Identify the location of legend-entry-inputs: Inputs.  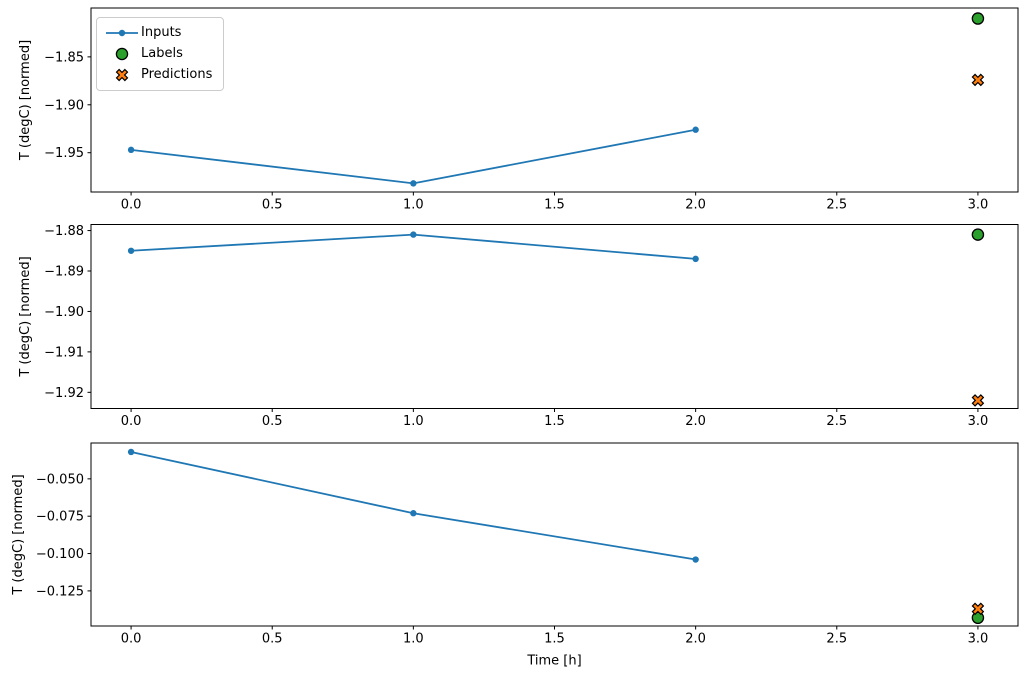
(160, 33).